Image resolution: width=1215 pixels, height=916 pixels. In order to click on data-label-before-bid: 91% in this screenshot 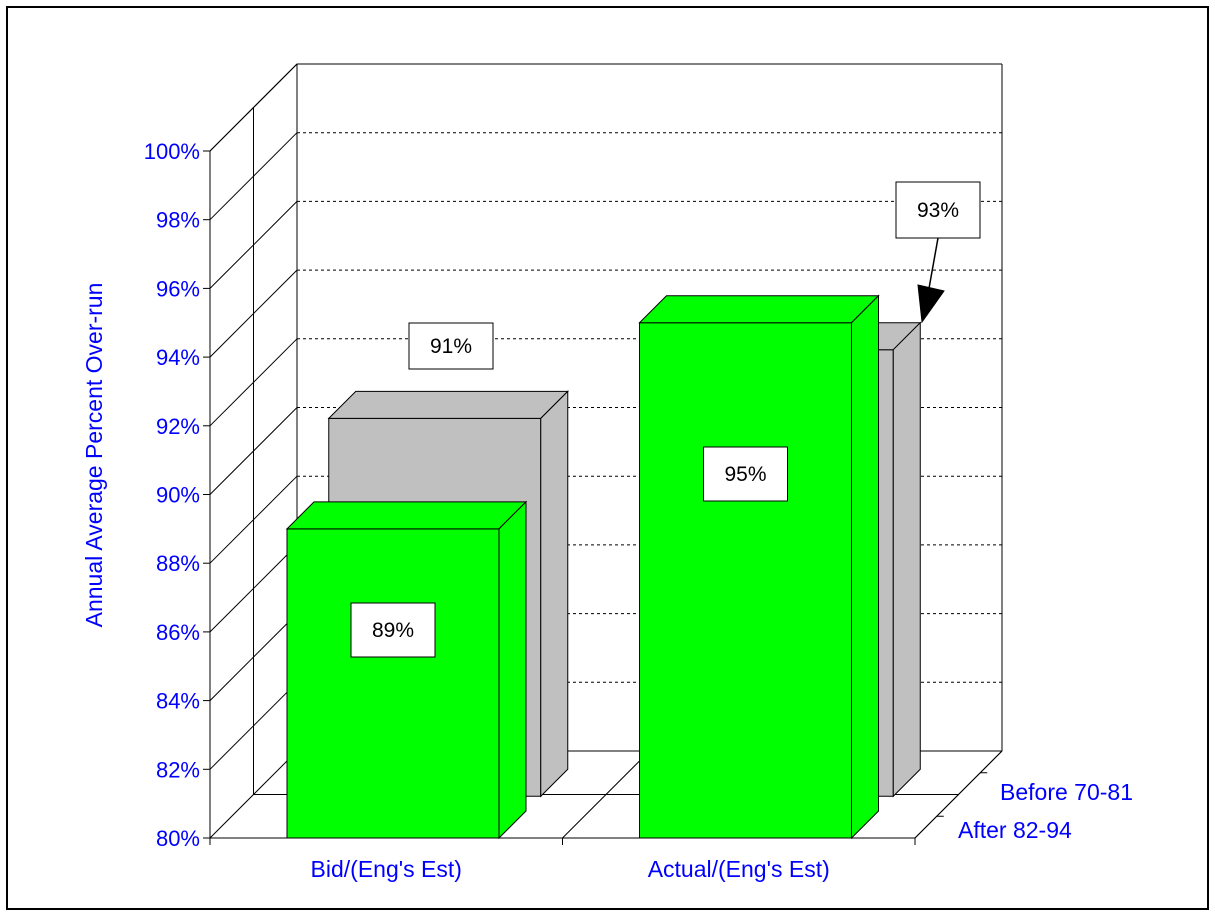, I will do `click(451, 346)`.